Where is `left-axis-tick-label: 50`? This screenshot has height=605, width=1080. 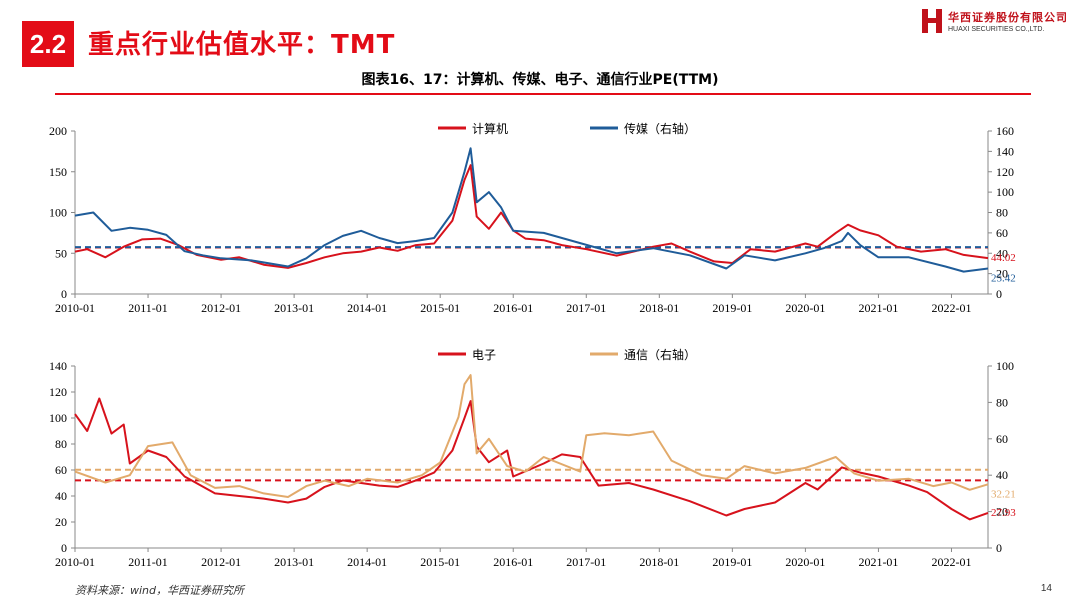 left-axis-tick-label: 50 is located at coordinates (61, 253).